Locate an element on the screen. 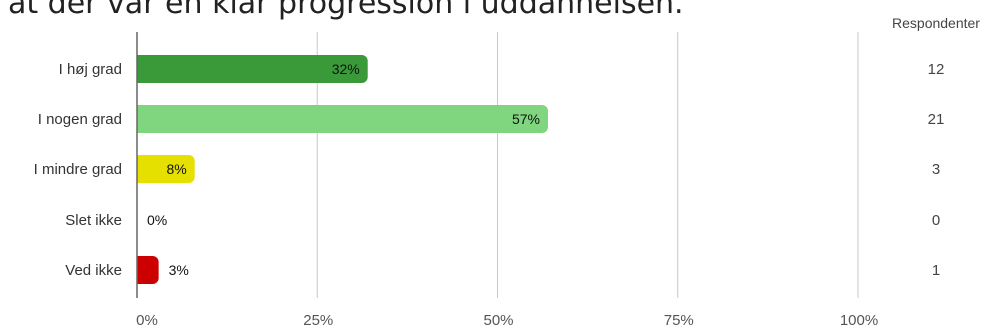 This screenshot has height=335, width=1004. value-label: 8% is located at coordinates (176, 169).